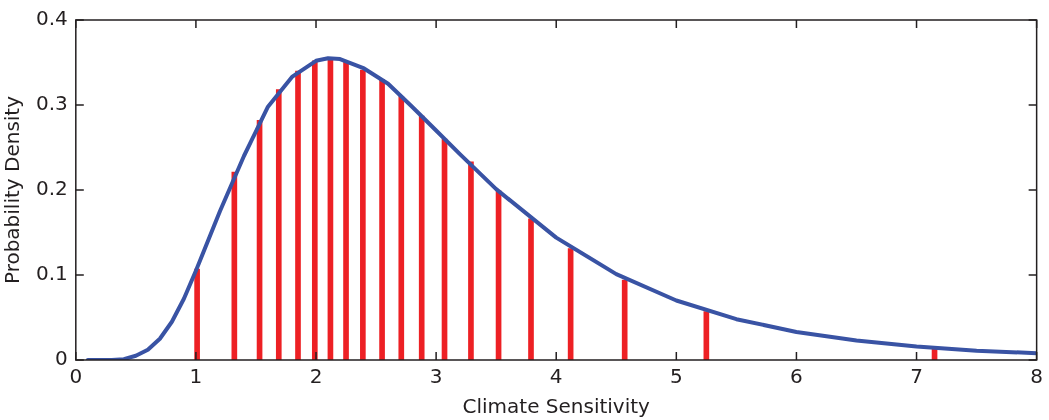 The width and height of the screenshot is (1049, 420). What do you see at coordinates (51, 103) in the screenshot?
I see `y-tick-label: 0.3` at bounding box center [51, 103].